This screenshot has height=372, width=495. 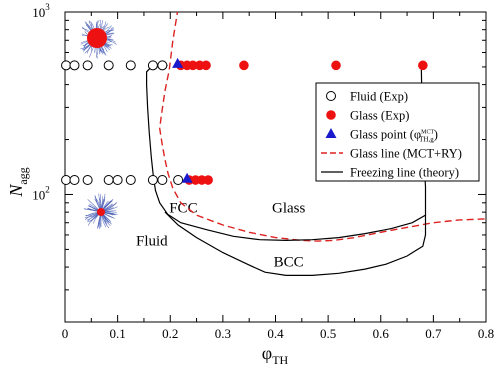 What do you see at coordinates (275, 333) in the screenshot?
I see `x-tick-label: 0.4` at bounding box center [275, 333].